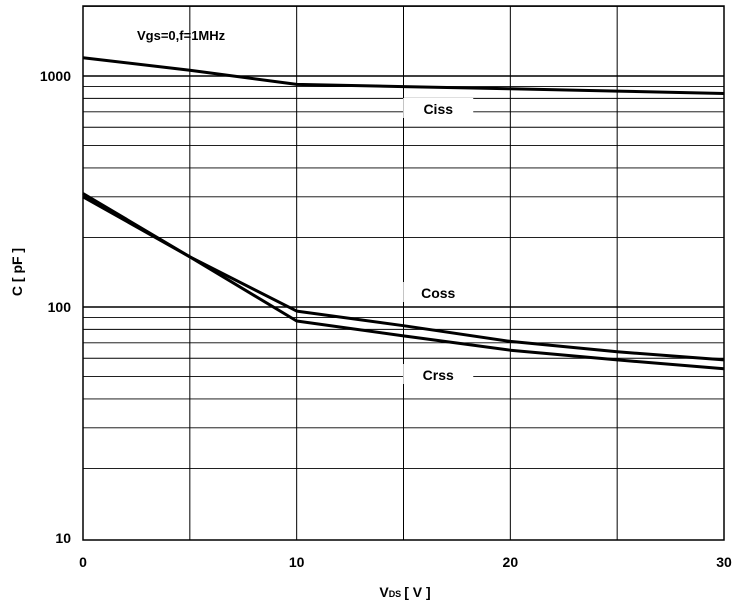 Image resolution: width=734 pixels, height=606 pixels. What do you see at coordinates (384, 592) in the screenshot?
I see `x-axis-label-main: V` at bounding box center [384, 592].